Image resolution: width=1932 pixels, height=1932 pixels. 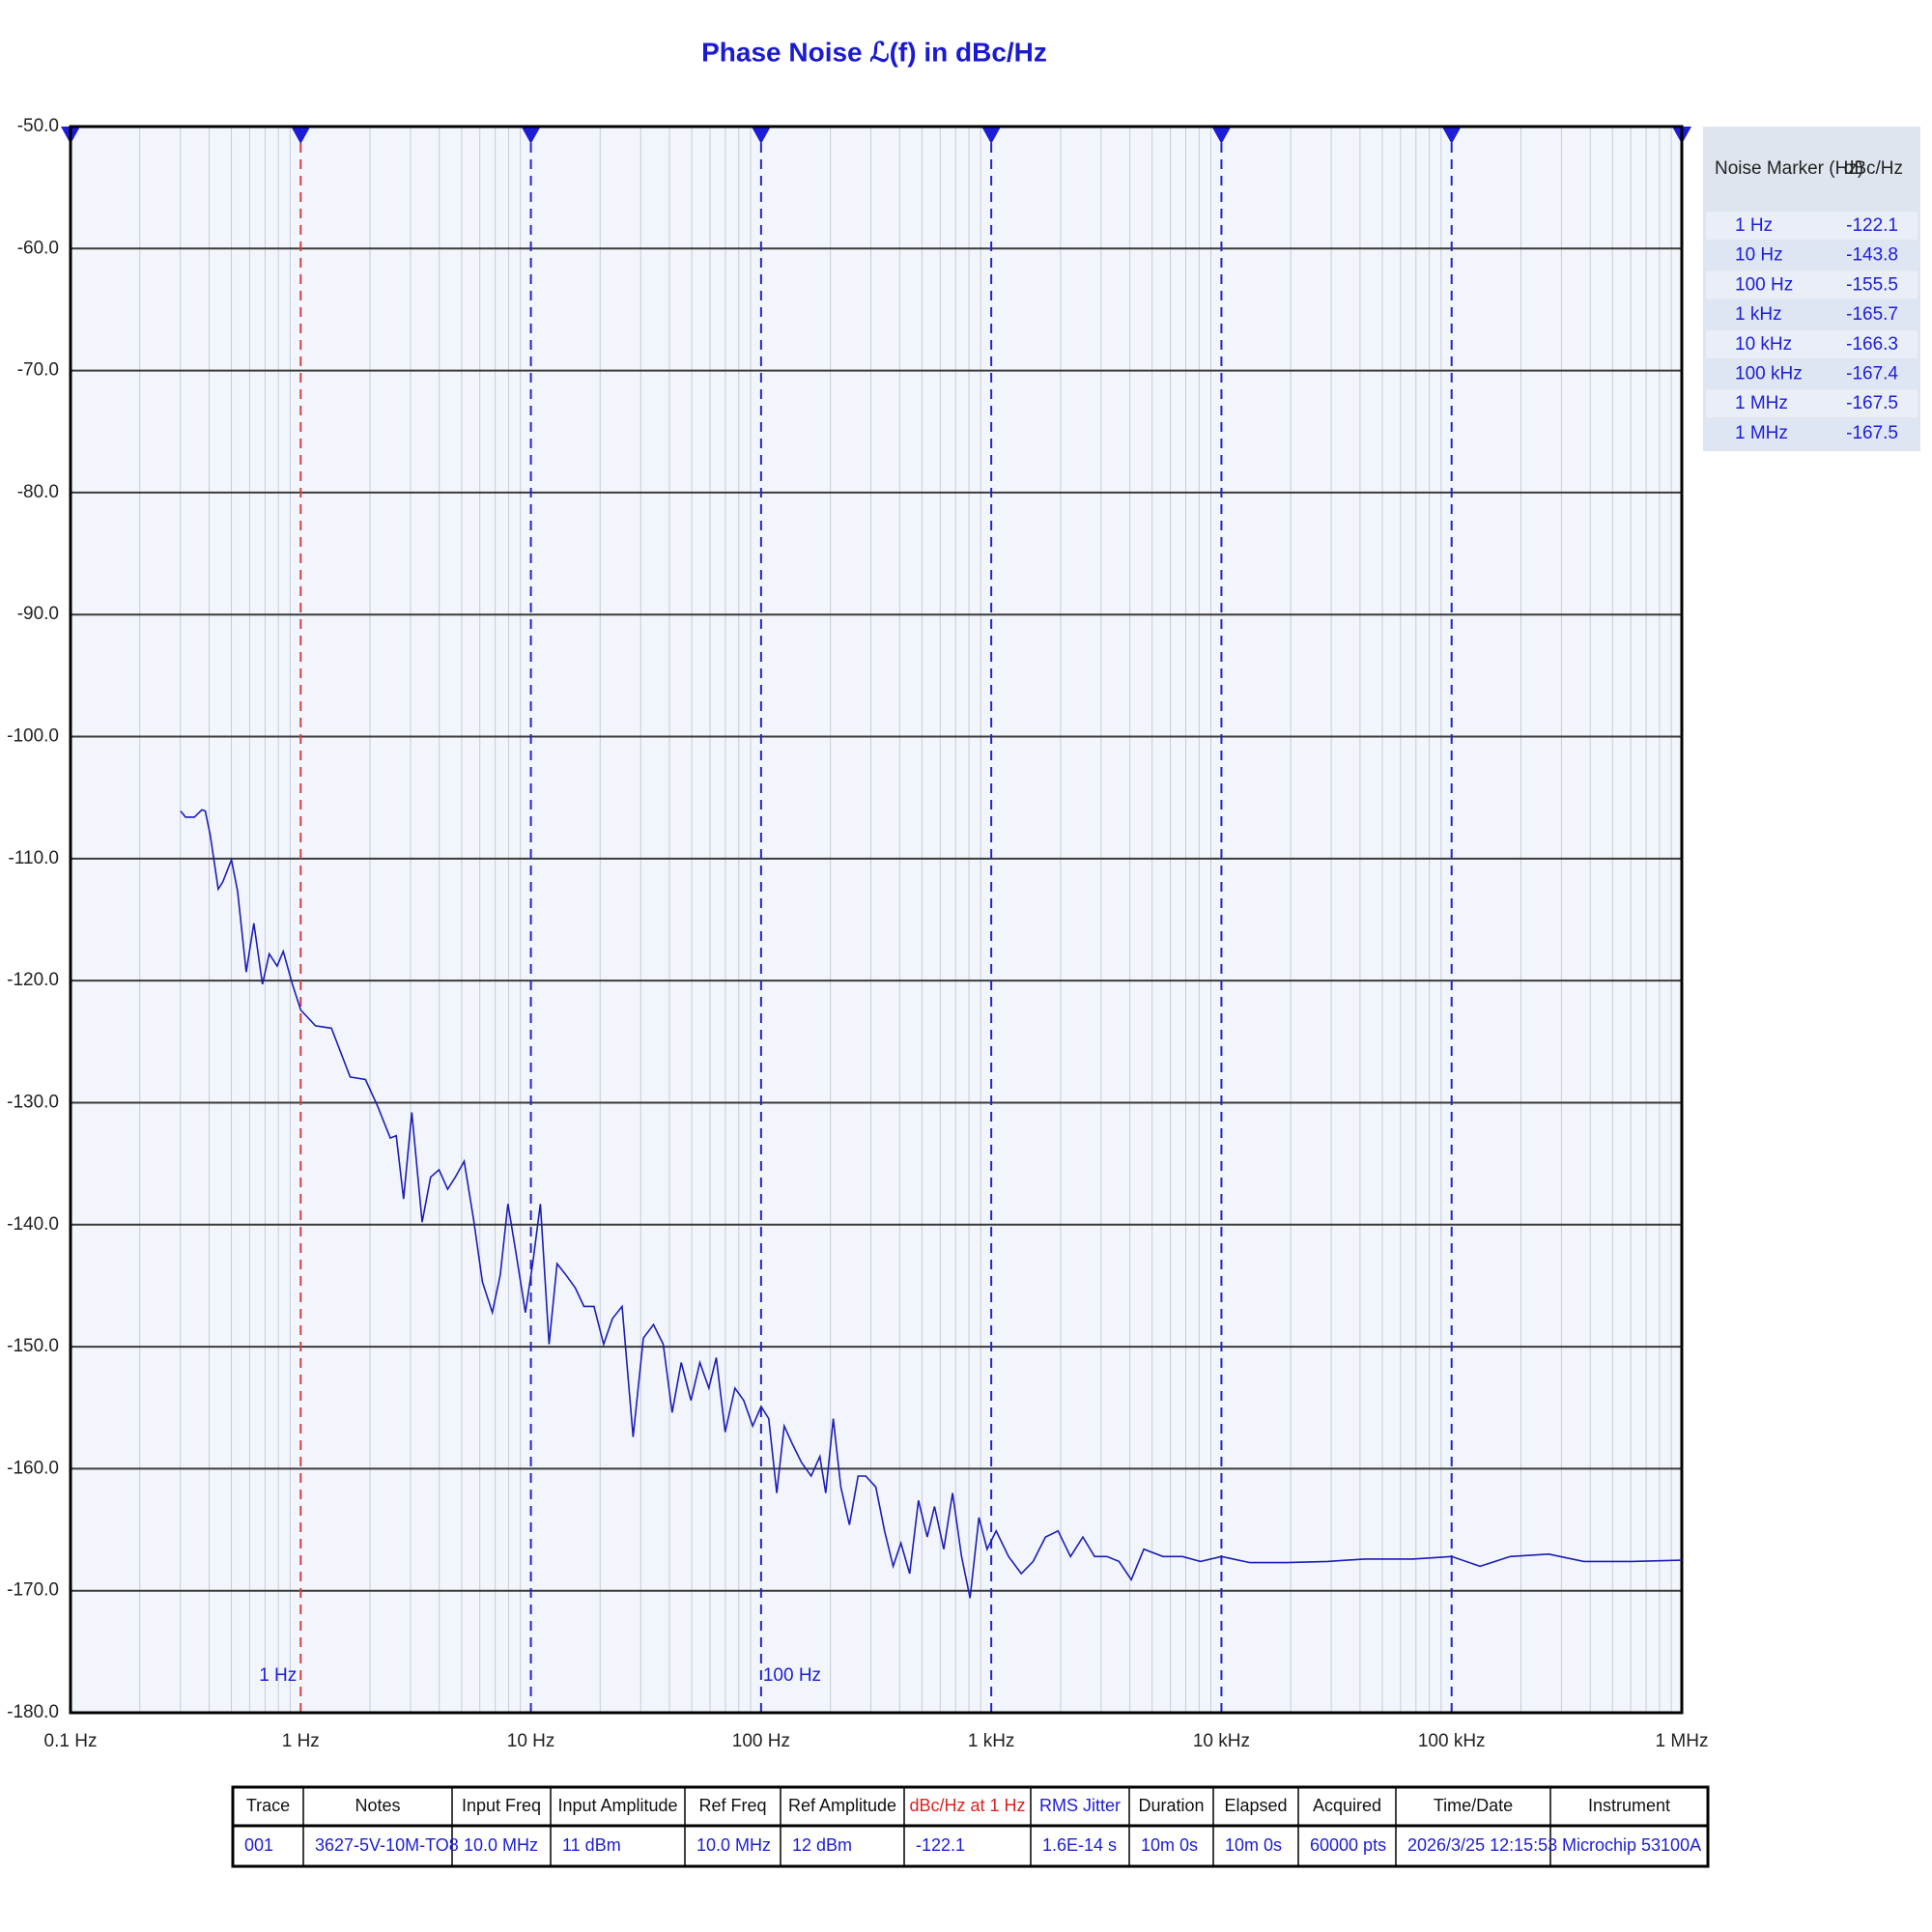 I want to click on x-tick-label: 10 kHz, so click(x=1221, y=1741).